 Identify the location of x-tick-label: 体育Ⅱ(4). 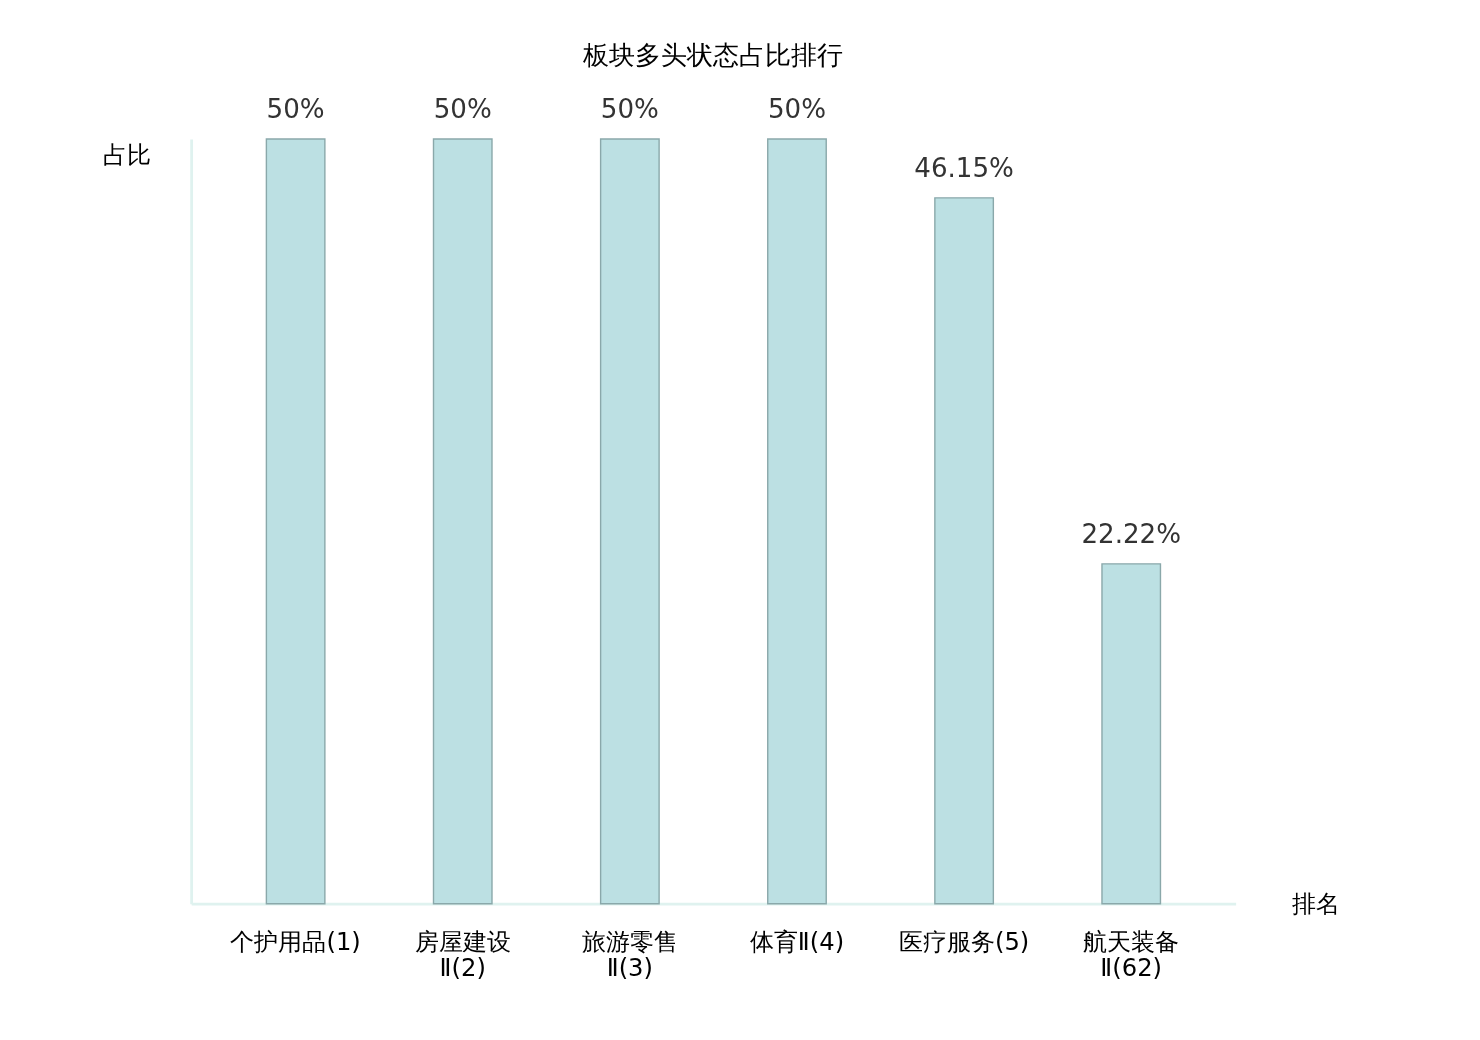
(797, 941).